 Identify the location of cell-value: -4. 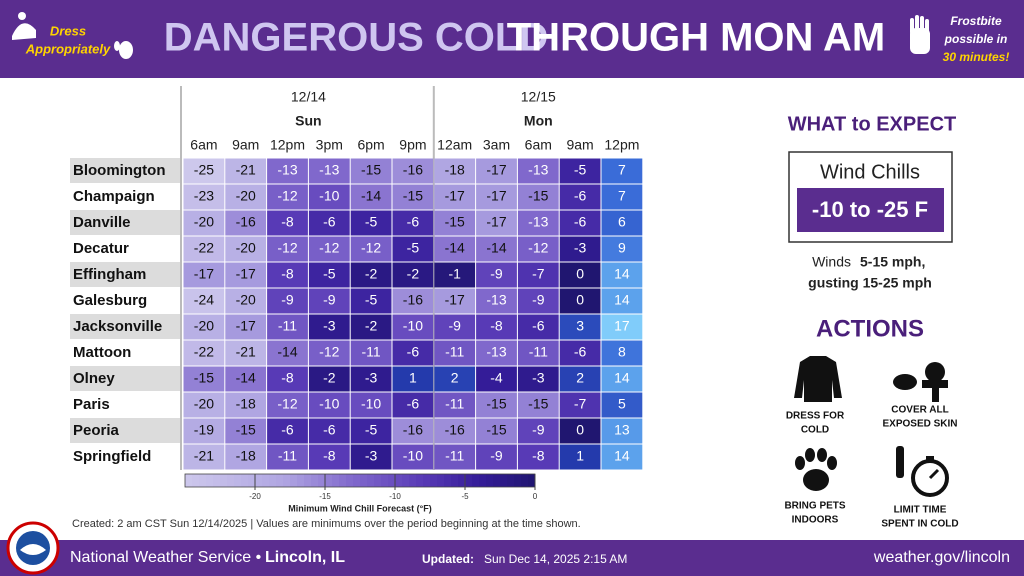
(496, 378).